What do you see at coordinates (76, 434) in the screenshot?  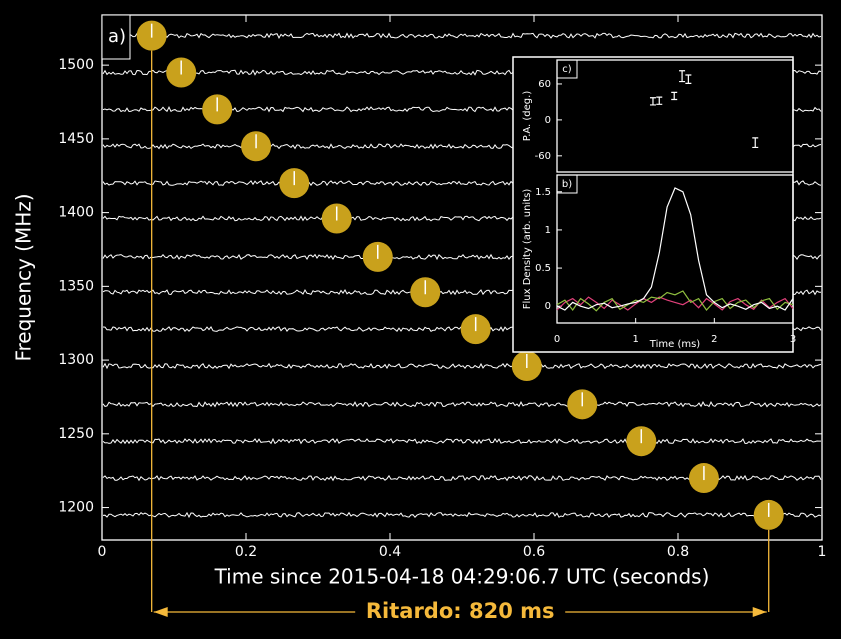 I see `y-tick-label: 1250` at bounding box center [76, 434].